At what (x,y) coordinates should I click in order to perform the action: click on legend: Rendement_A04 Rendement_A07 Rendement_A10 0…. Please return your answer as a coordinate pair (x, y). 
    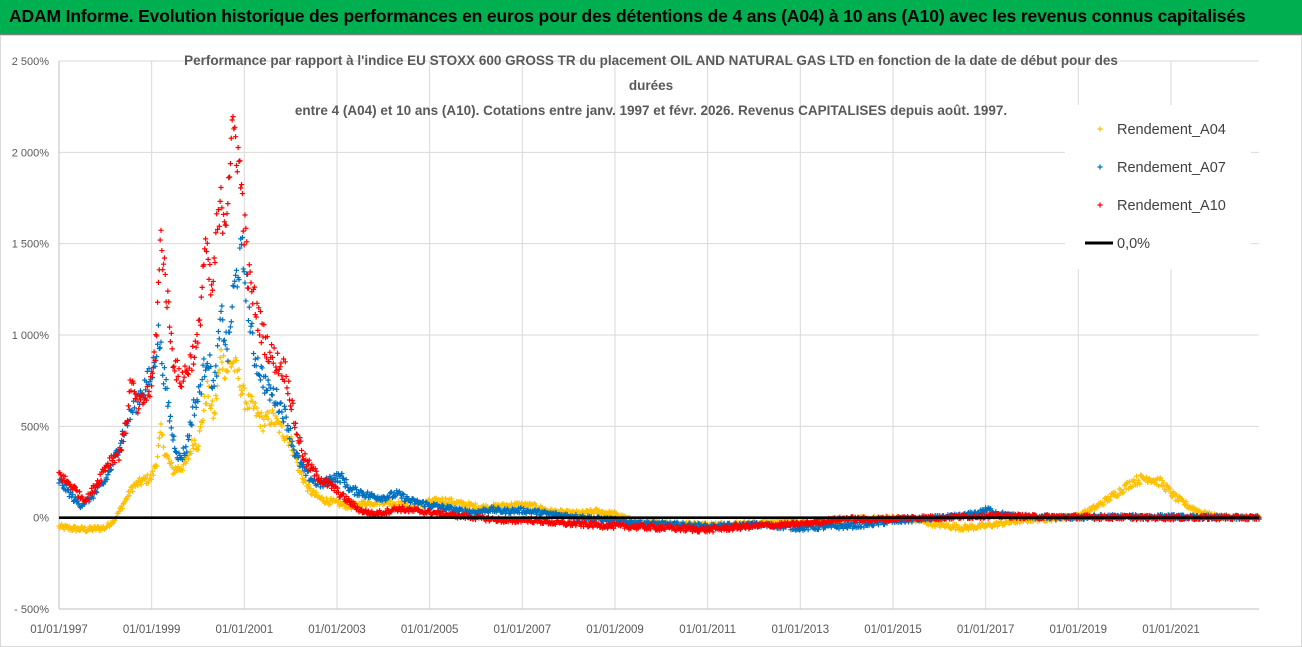
    Looking at the image, I should click on (1158, 187).